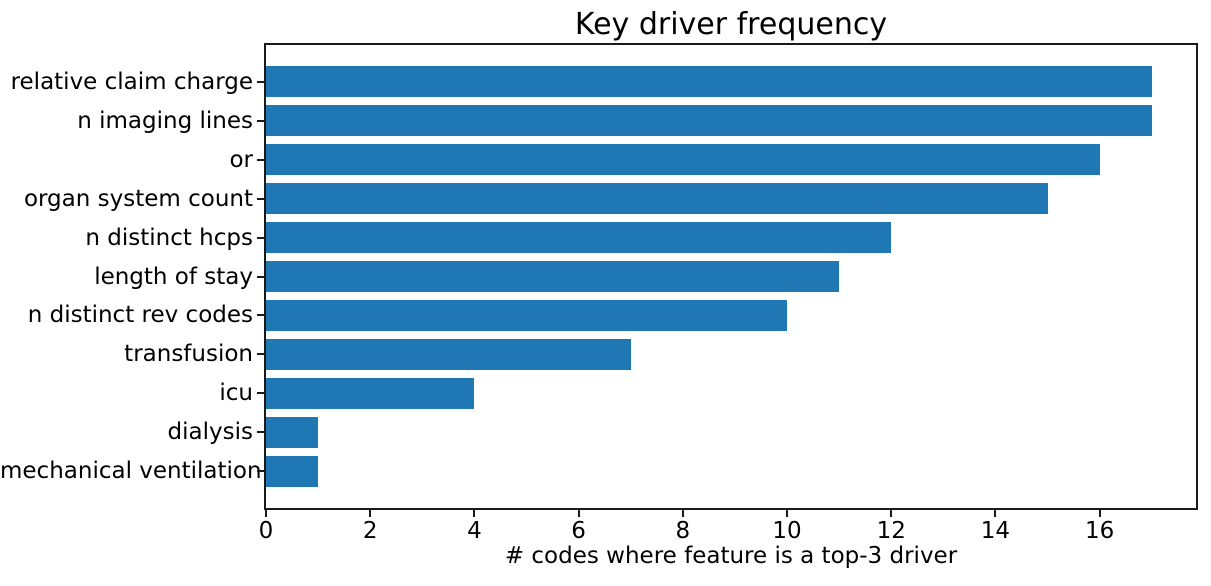 Image resolution: width=1211 pixels, height=586 pixels. I want to click on y-tick-label-icu: icu, so click(236, 393).